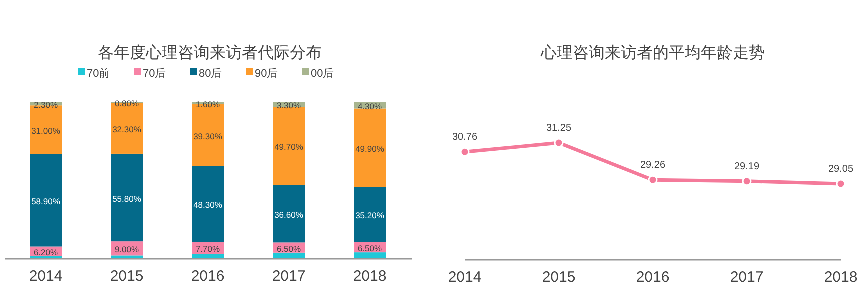 This screenshot has width=864, height=287. I want to click on data-label: 32.30%, so click(127, 129).